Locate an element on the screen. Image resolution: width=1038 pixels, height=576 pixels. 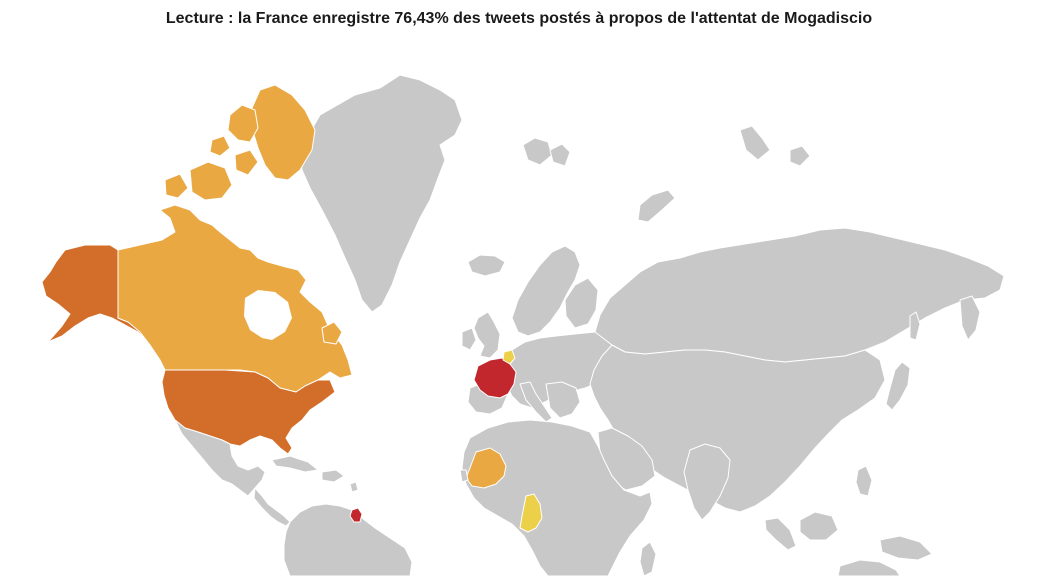
svalbard-east is located at coordinates (560, 155).